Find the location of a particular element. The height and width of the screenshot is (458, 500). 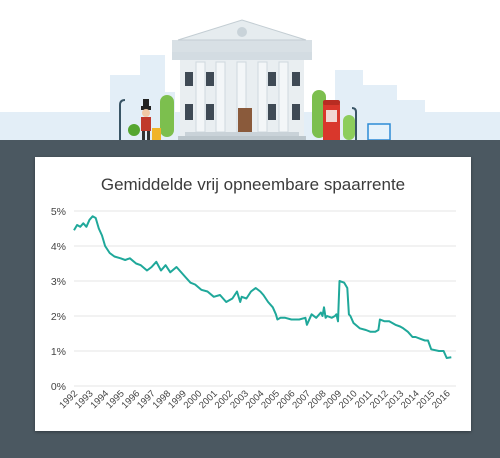

trees is located at coordinates (257, 115).